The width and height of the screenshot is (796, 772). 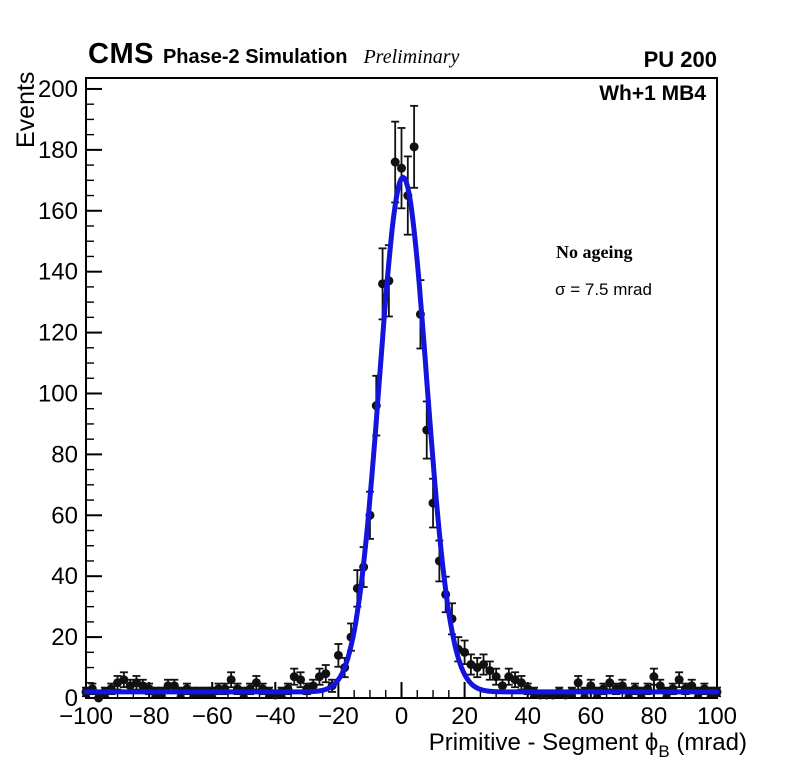 What do you see at coordinates (464, 716) in the screenshot?
I see `x-tick-label: 20` at bounding box center [464, 716].